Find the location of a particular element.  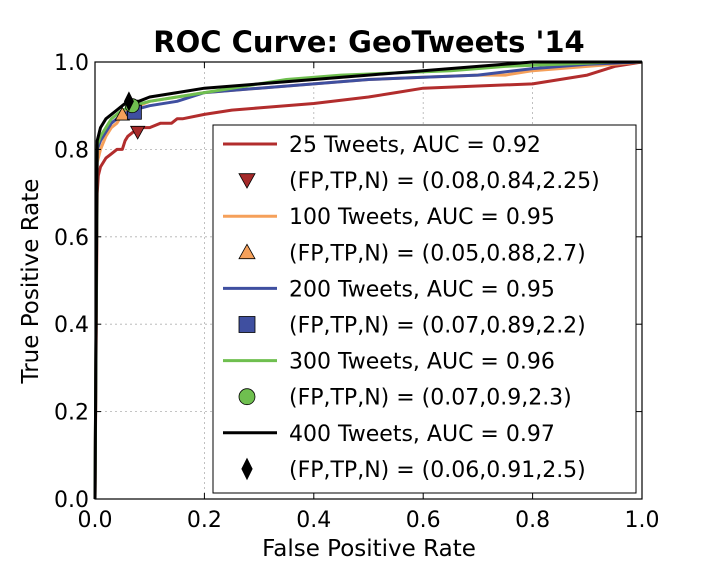

x-tick-label: 0.4 is located at coordinates (313, 520).